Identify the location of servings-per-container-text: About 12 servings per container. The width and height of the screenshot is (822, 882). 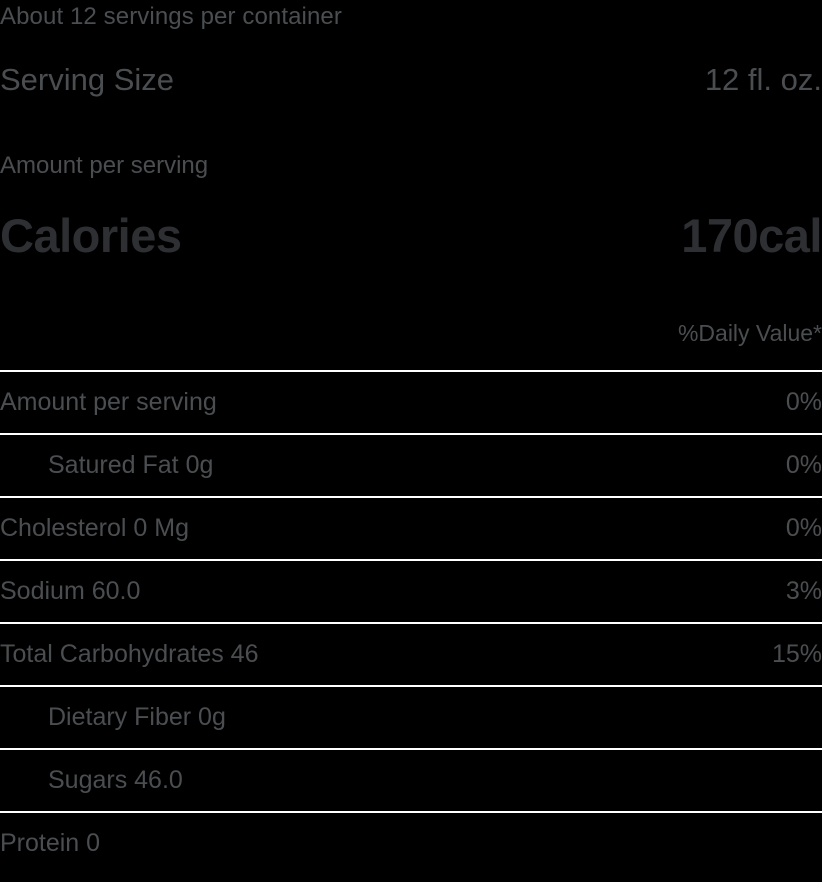
(171, 16).